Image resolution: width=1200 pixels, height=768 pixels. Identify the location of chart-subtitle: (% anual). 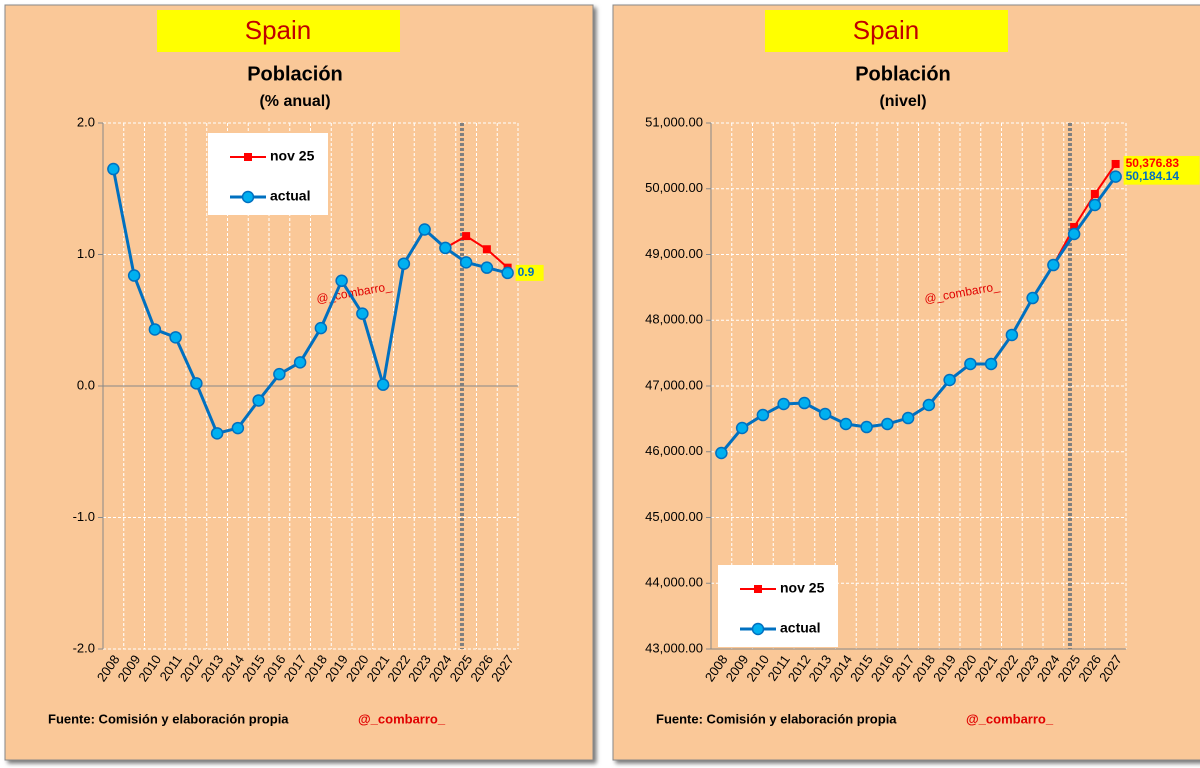
(294, 101).